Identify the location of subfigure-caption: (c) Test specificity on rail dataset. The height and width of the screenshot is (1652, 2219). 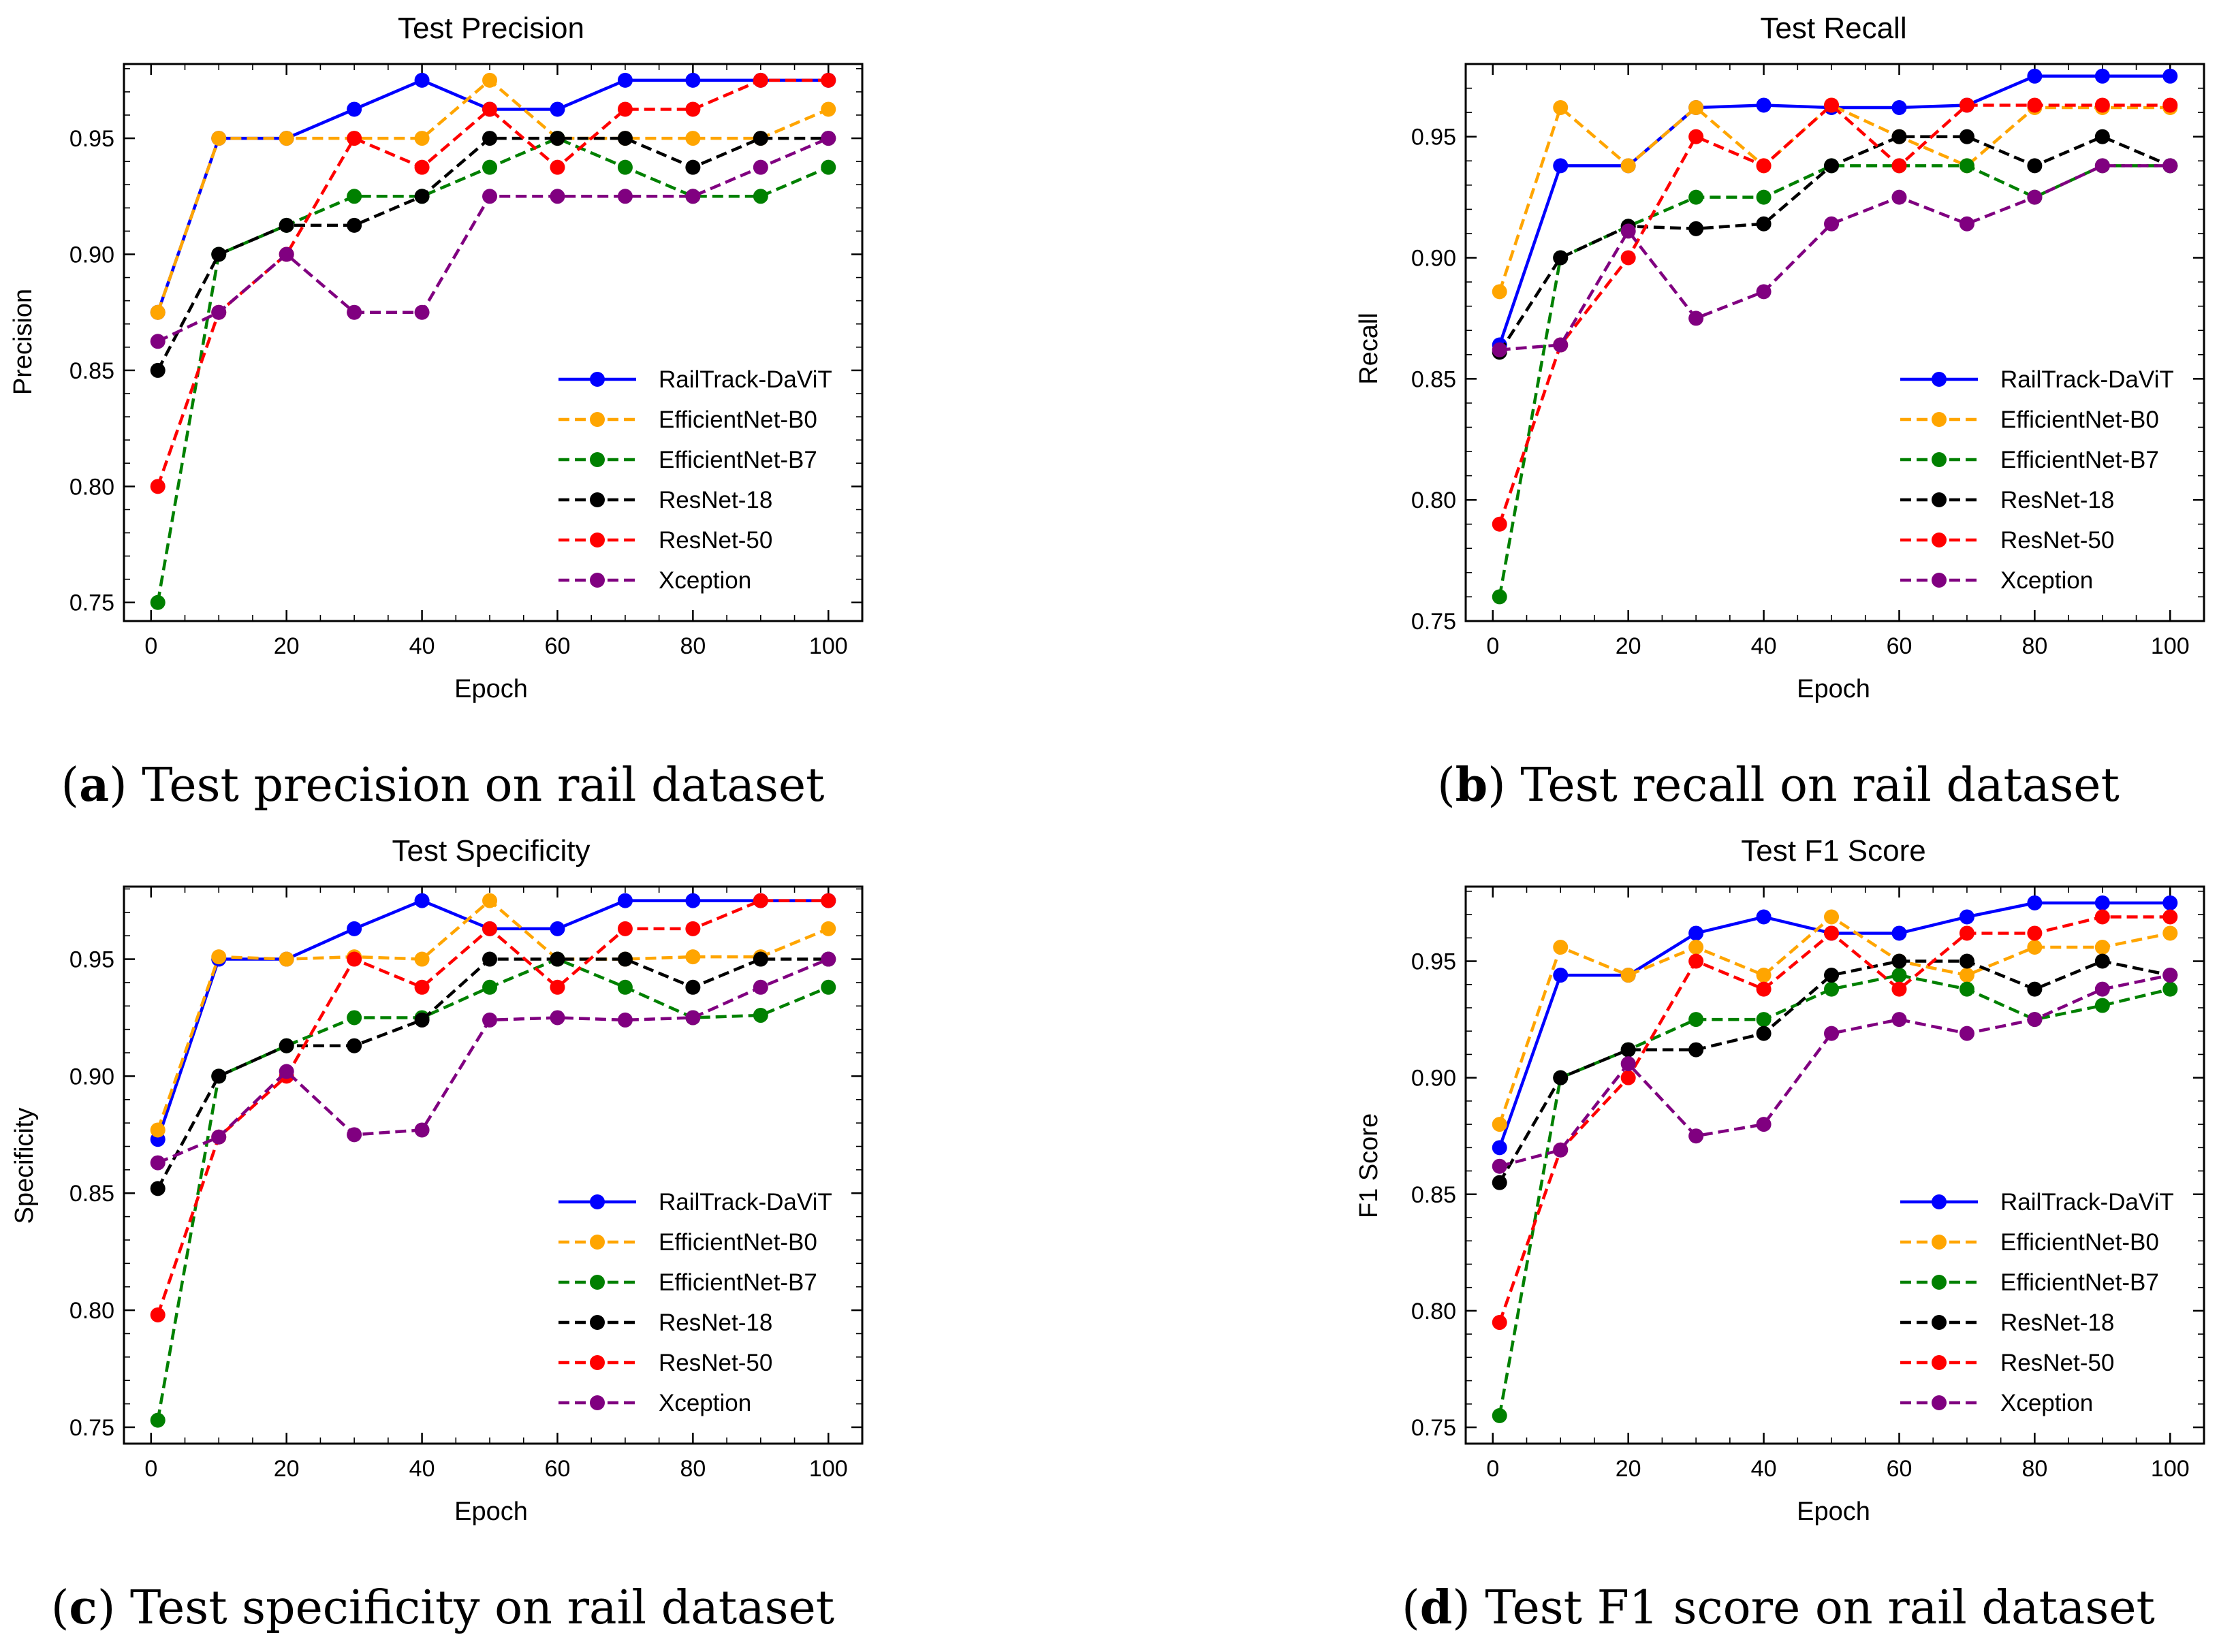
(442, 1607).